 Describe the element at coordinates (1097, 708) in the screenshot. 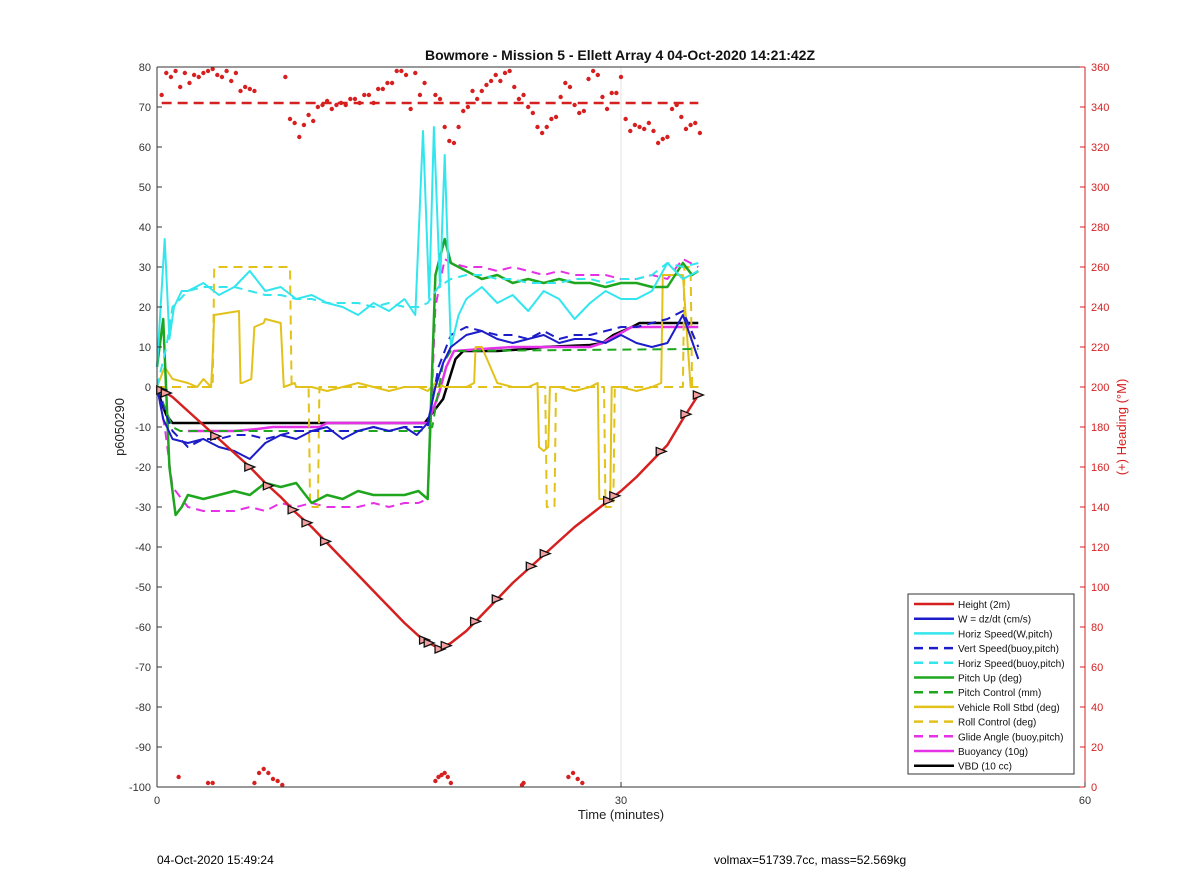

I see `y2-tick-label: 40` at that location.